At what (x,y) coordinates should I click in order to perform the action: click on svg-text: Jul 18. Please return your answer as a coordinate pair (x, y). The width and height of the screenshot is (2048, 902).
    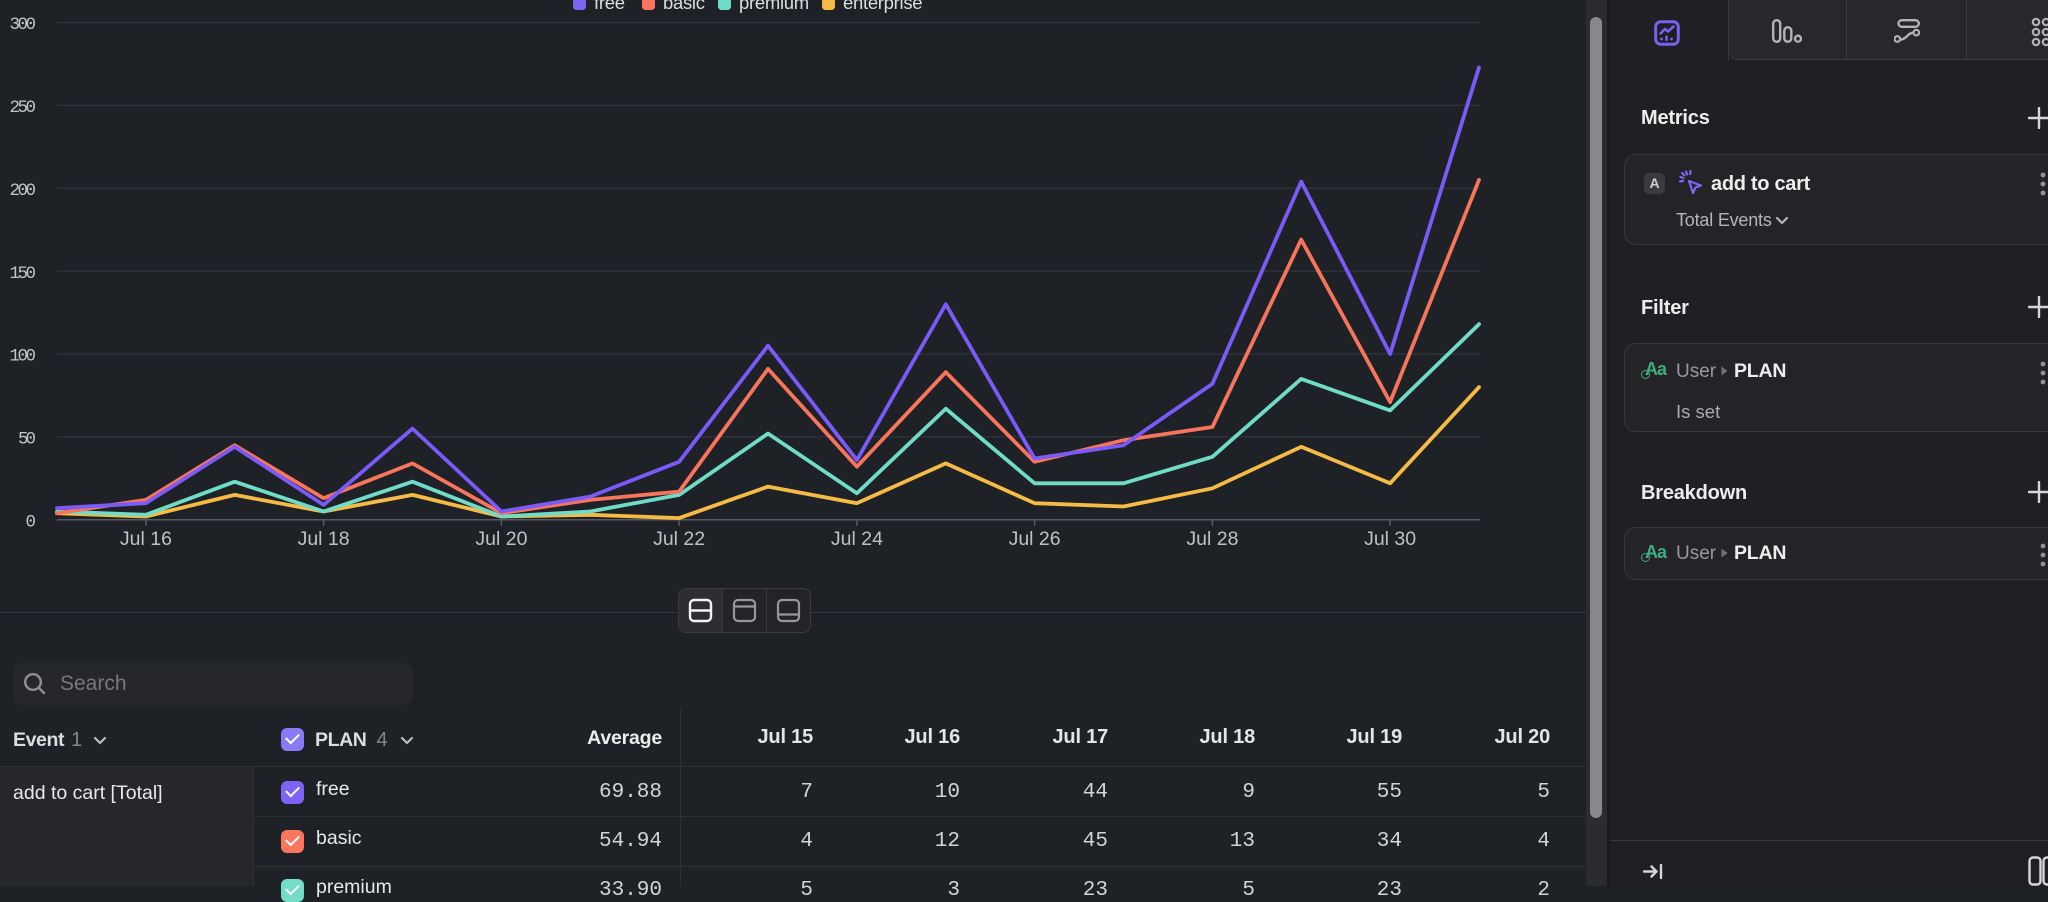
    Looking at the image, I should click on (324, 539).